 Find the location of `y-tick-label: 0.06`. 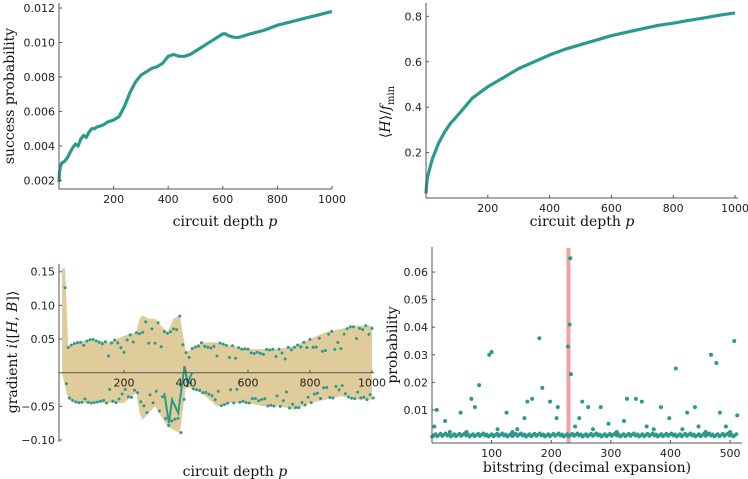

y-tick-label: 0.06 is located at coordinates (416, 272).